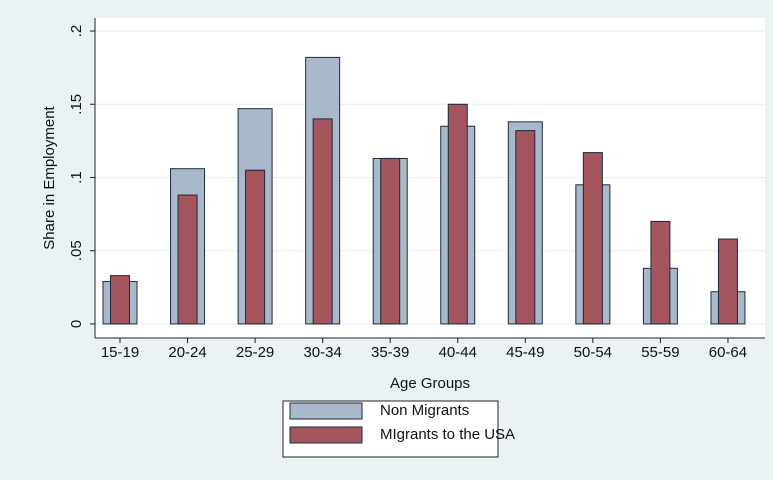 The image size is (773, 485). What do you see at coordinates (76, 31) in the screenshot?
I see `y-tick-label: .2` at bounding box center [76, 31].